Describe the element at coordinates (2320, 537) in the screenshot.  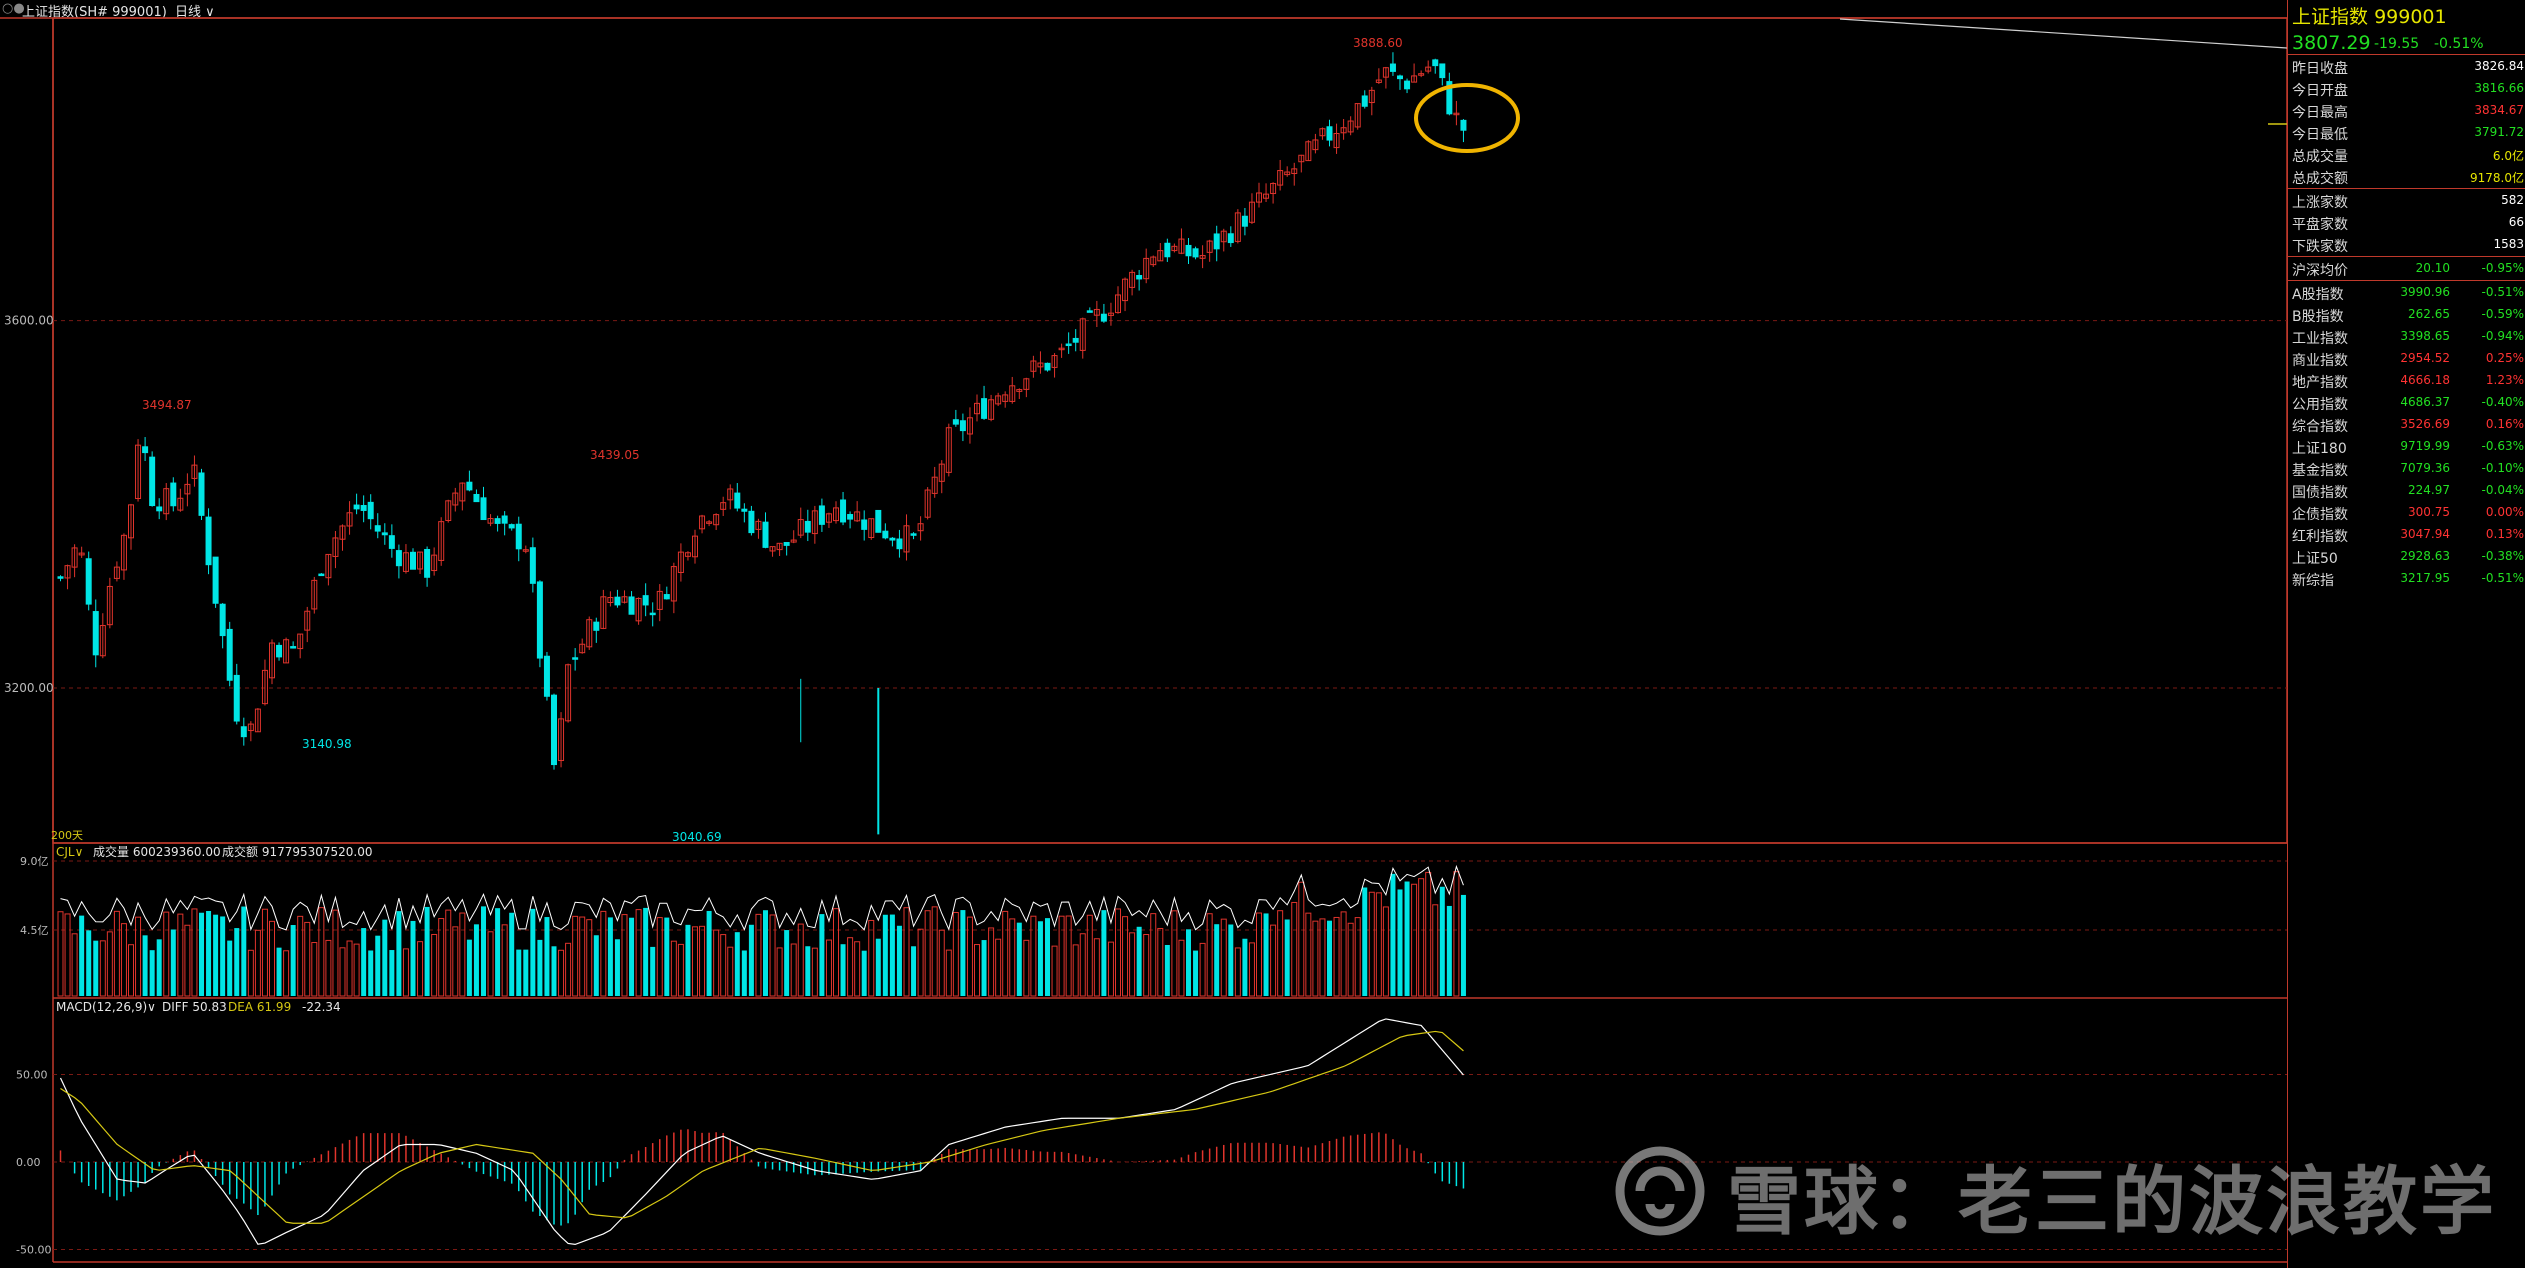
I see `stat-label: 红利指数` at that location.